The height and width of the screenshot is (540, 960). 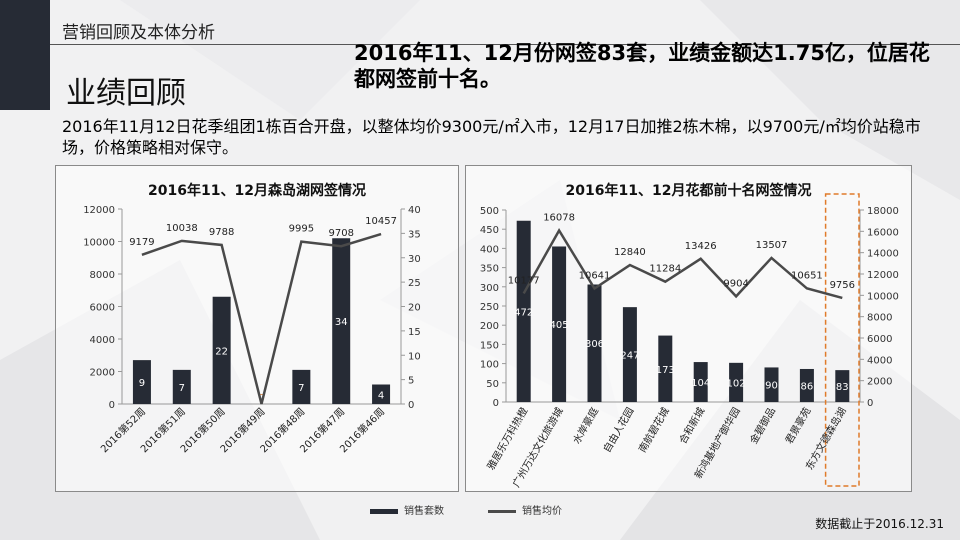 I want to click on line-value-label: 16078, so click(x=559, y=218).